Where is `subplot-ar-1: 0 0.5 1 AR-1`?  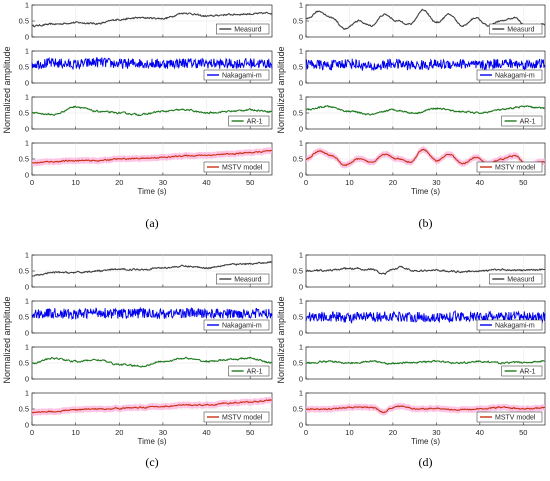 subplot-ar-1: 0 0.5 1 AR-1 is located at coordinates (419, 113).